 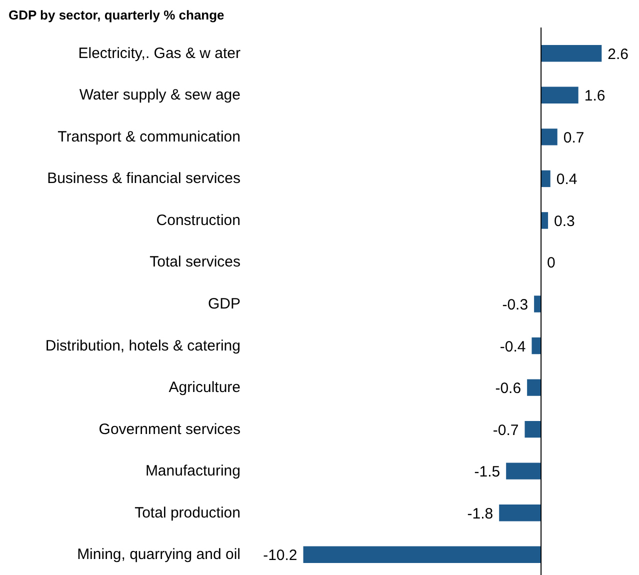 What do you see at coordinates (551, 263) in the screenshot?
I see `data-label: 0` at bounding box center [551, 263].